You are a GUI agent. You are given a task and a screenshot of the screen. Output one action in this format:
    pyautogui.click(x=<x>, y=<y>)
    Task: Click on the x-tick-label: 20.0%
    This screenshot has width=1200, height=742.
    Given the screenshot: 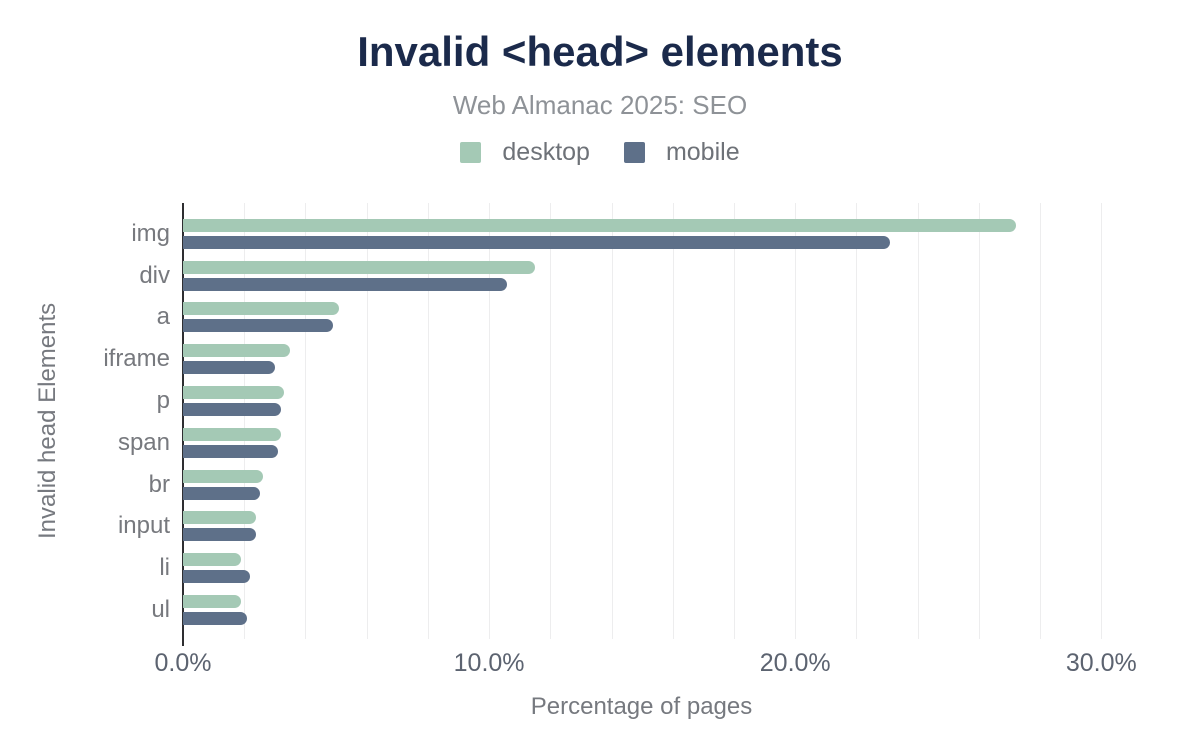 What is the action you would take?
    pyautogui.click(x=795, y=663)
    